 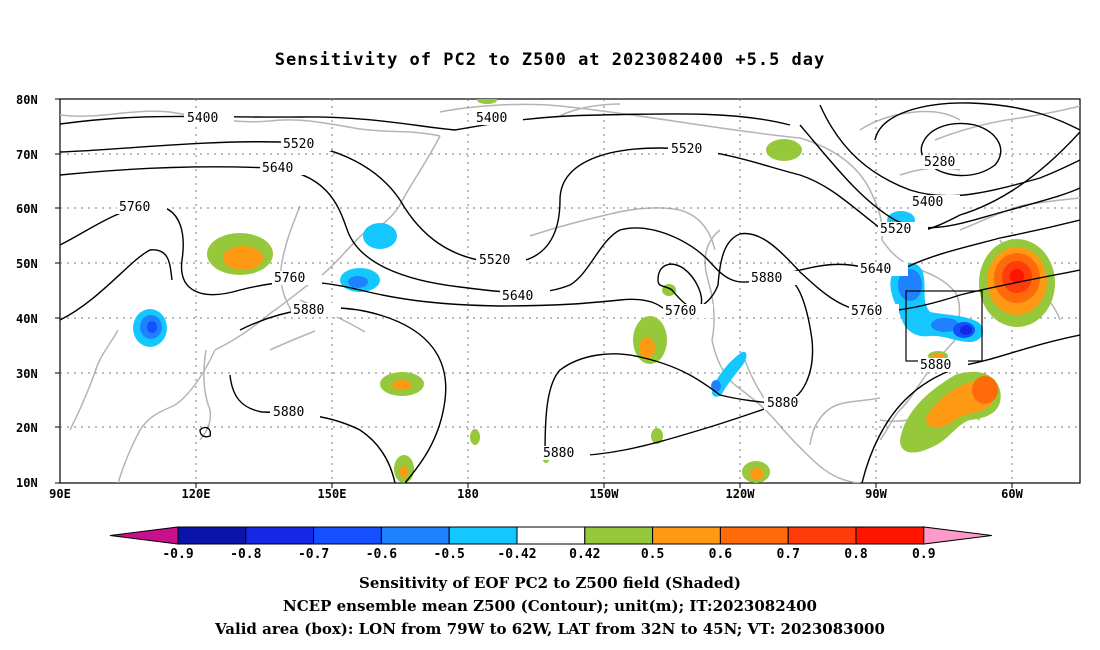 I want to click on lat-tick: 20N, so click(x=27, y=428).